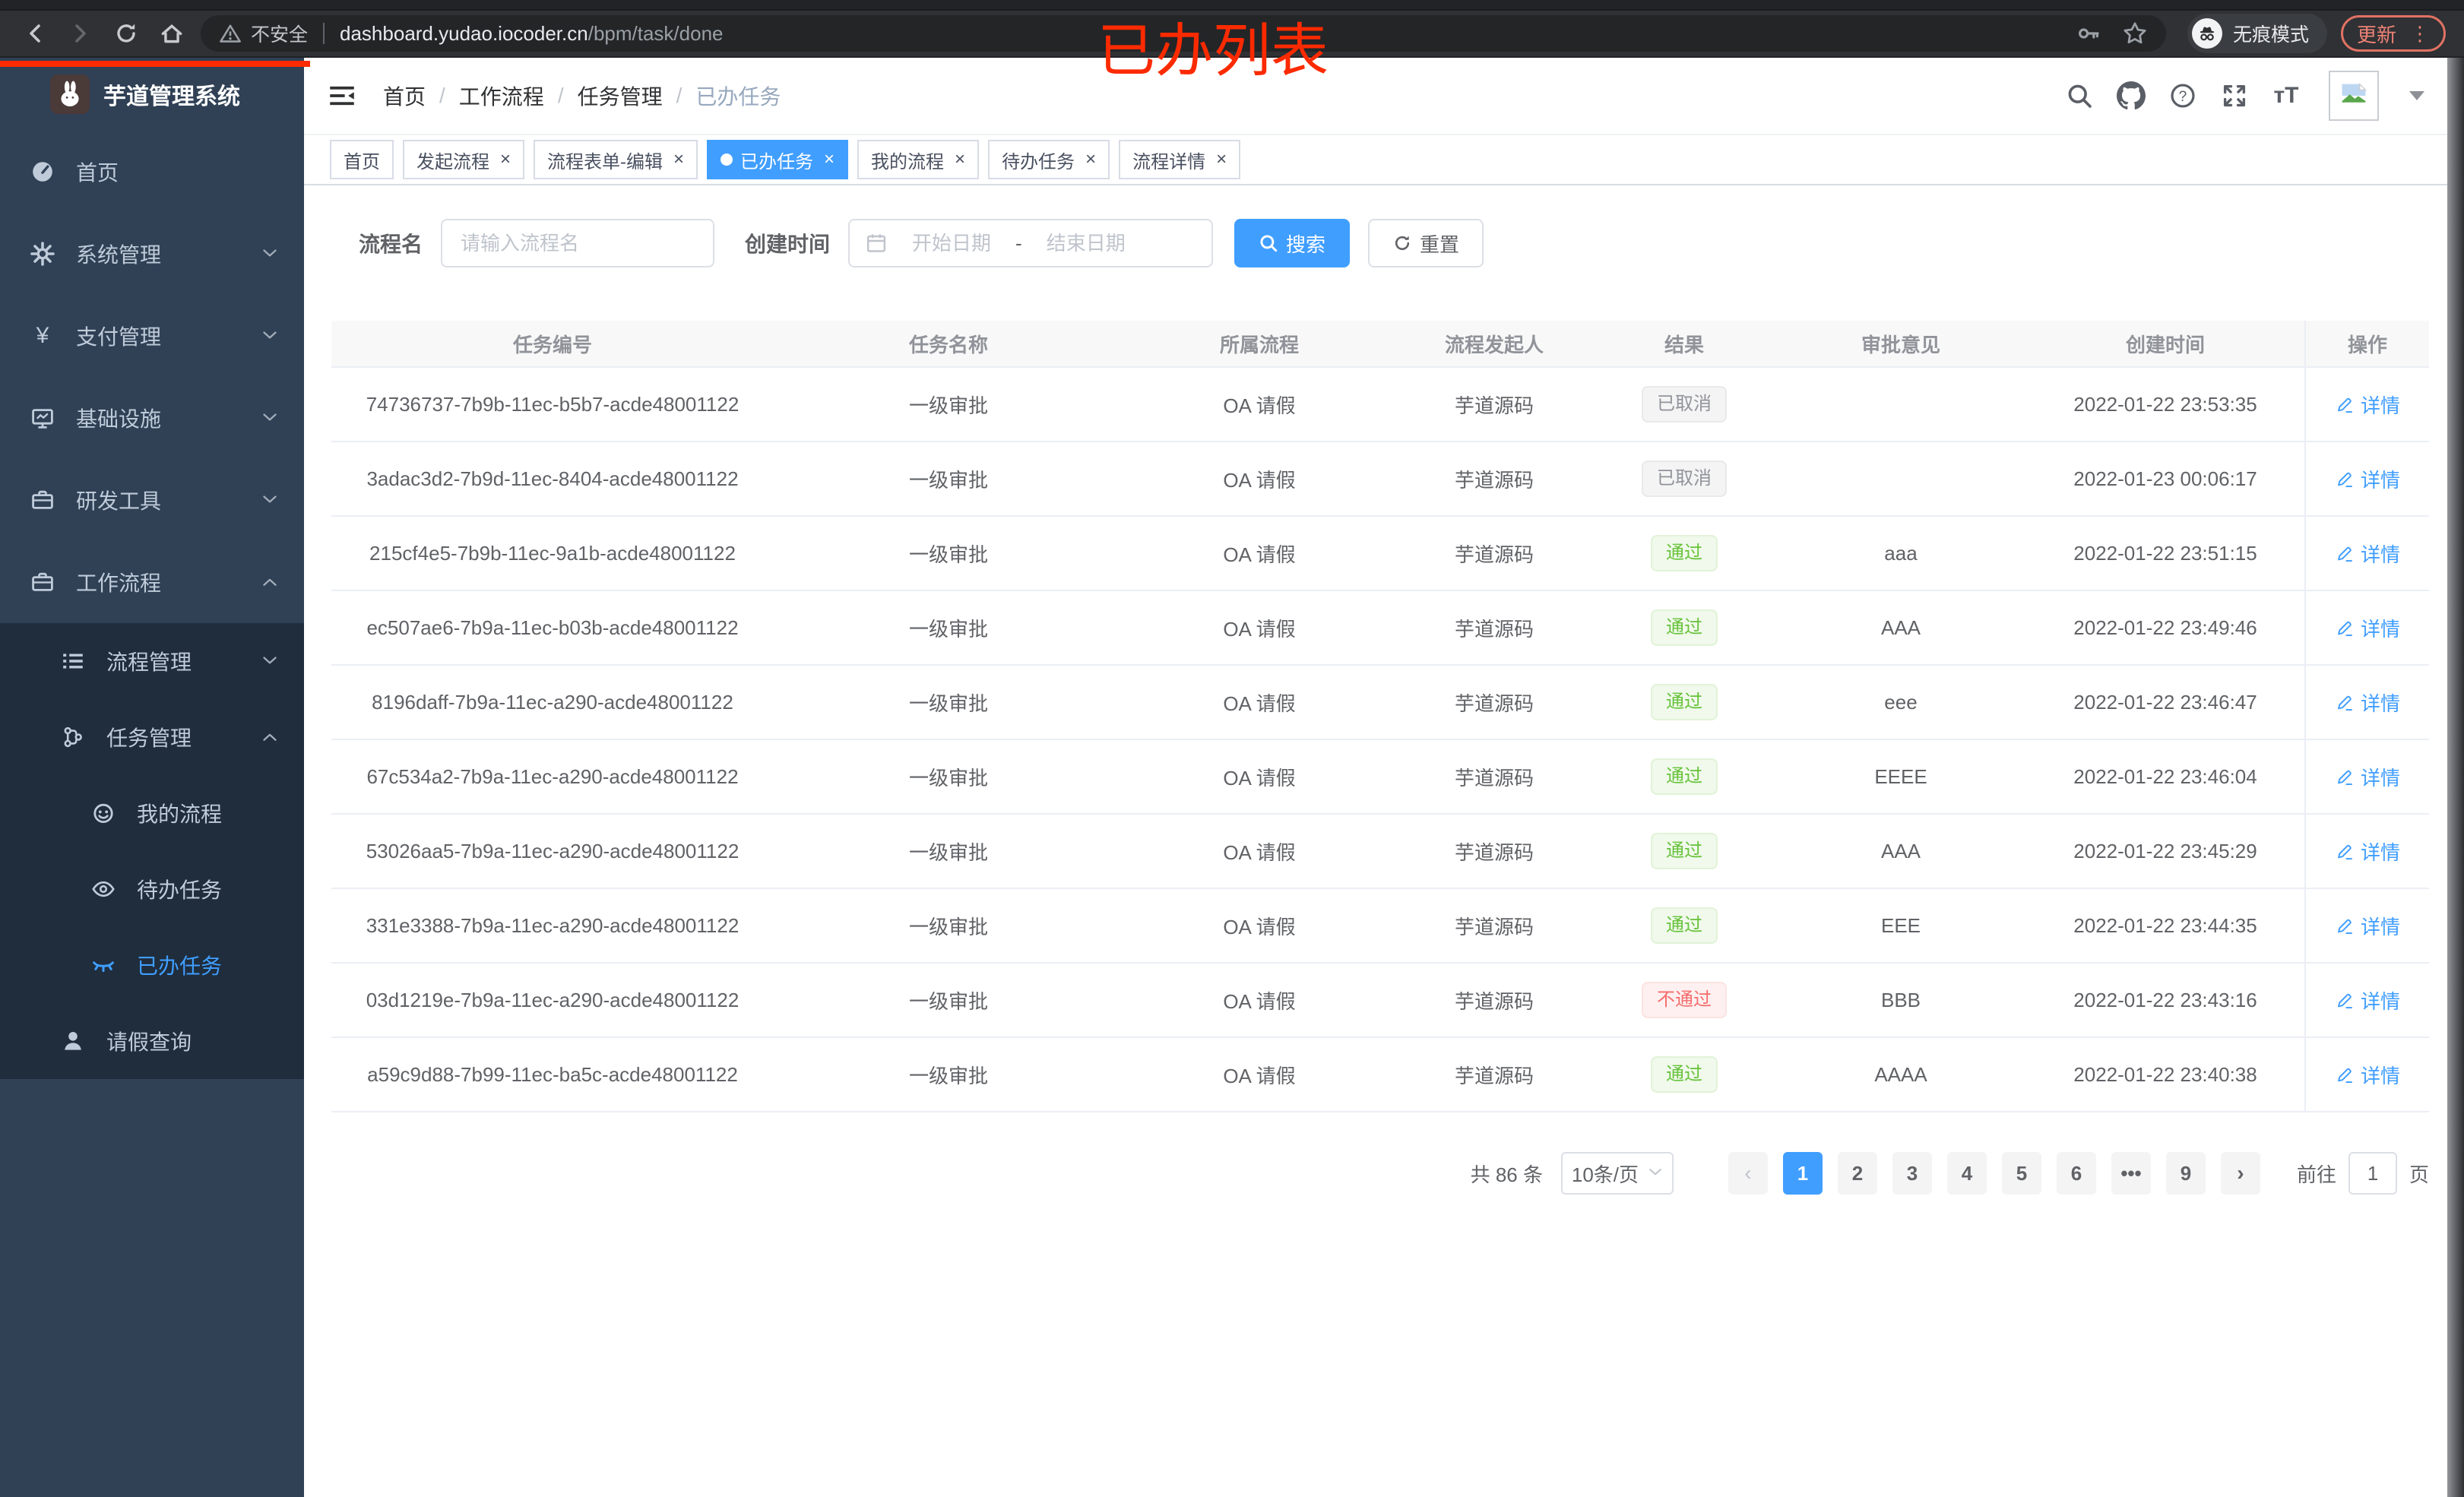 The width and height of the screenshot is (2464, 1497). What do you see at coordinates (2372, 1173) in the screenshot?
I see `goto-page-input` at bounding box center [2372, 1173].